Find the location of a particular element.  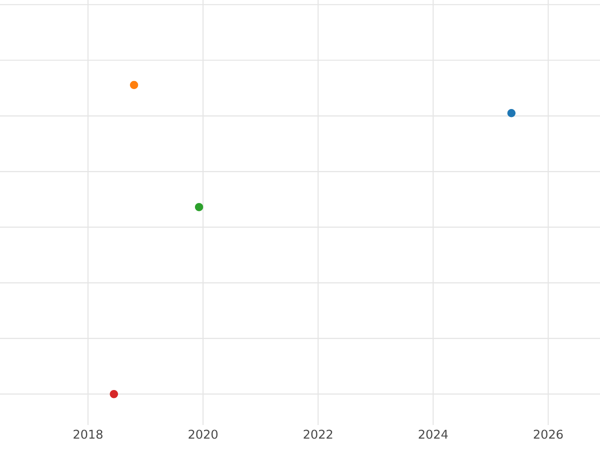

x-tick-label: 2024 is located at coordinates (433, 434).